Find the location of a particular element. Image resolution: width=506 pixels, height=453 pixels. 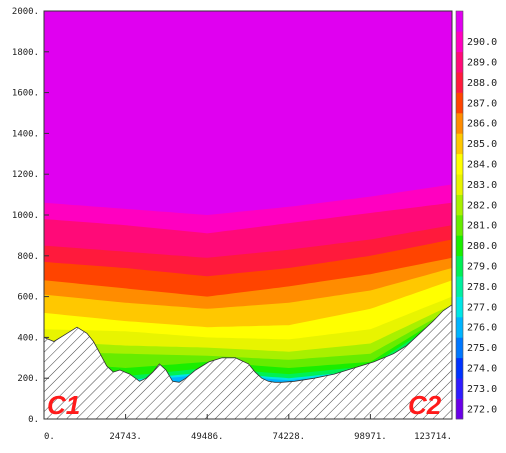

colorbar-label: 290.0 is located at coordinates (482, 42).